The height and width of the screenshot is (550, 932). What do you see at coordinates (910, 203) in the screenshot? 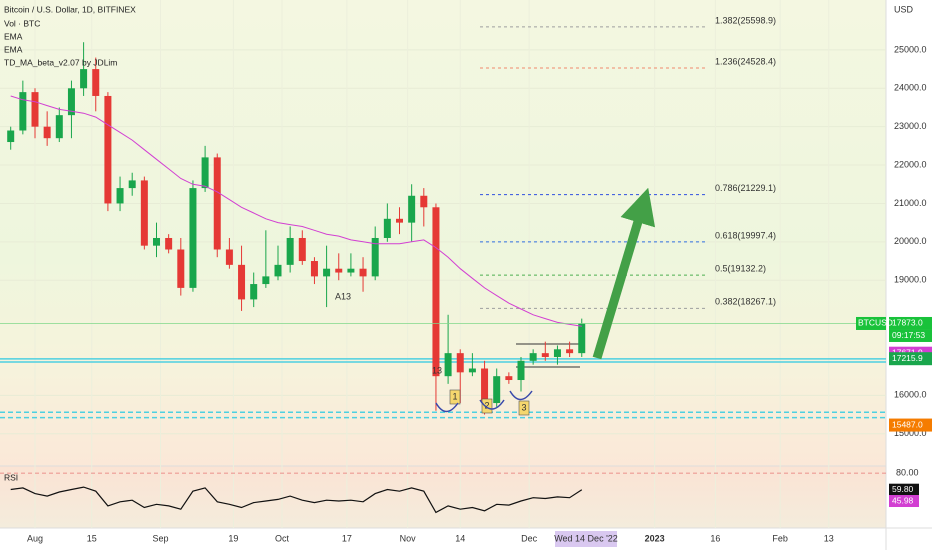
I see `y-tick-label: 21000.0` at bounding box center [910, 203].